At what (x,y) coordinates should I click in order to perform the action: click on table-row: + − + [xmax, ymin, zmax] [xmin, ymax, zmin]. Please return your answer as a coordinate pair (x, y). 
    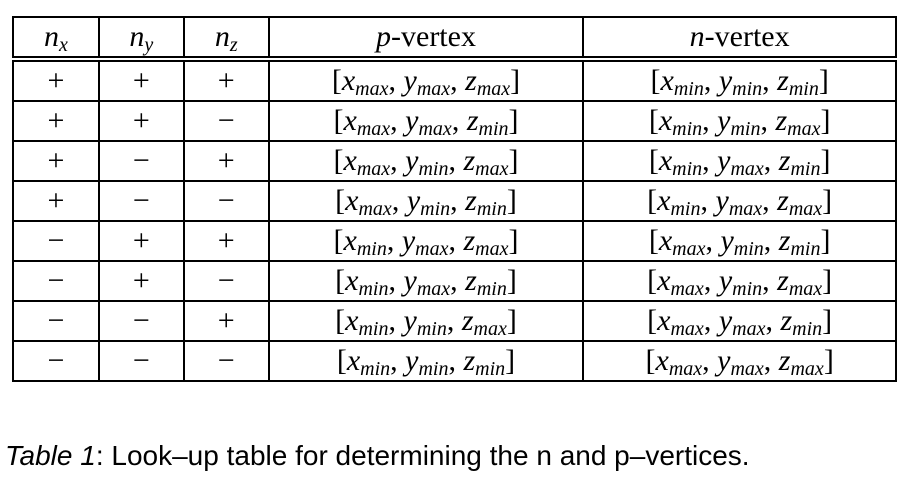
    Looking at the image, I should click on (454, 161).